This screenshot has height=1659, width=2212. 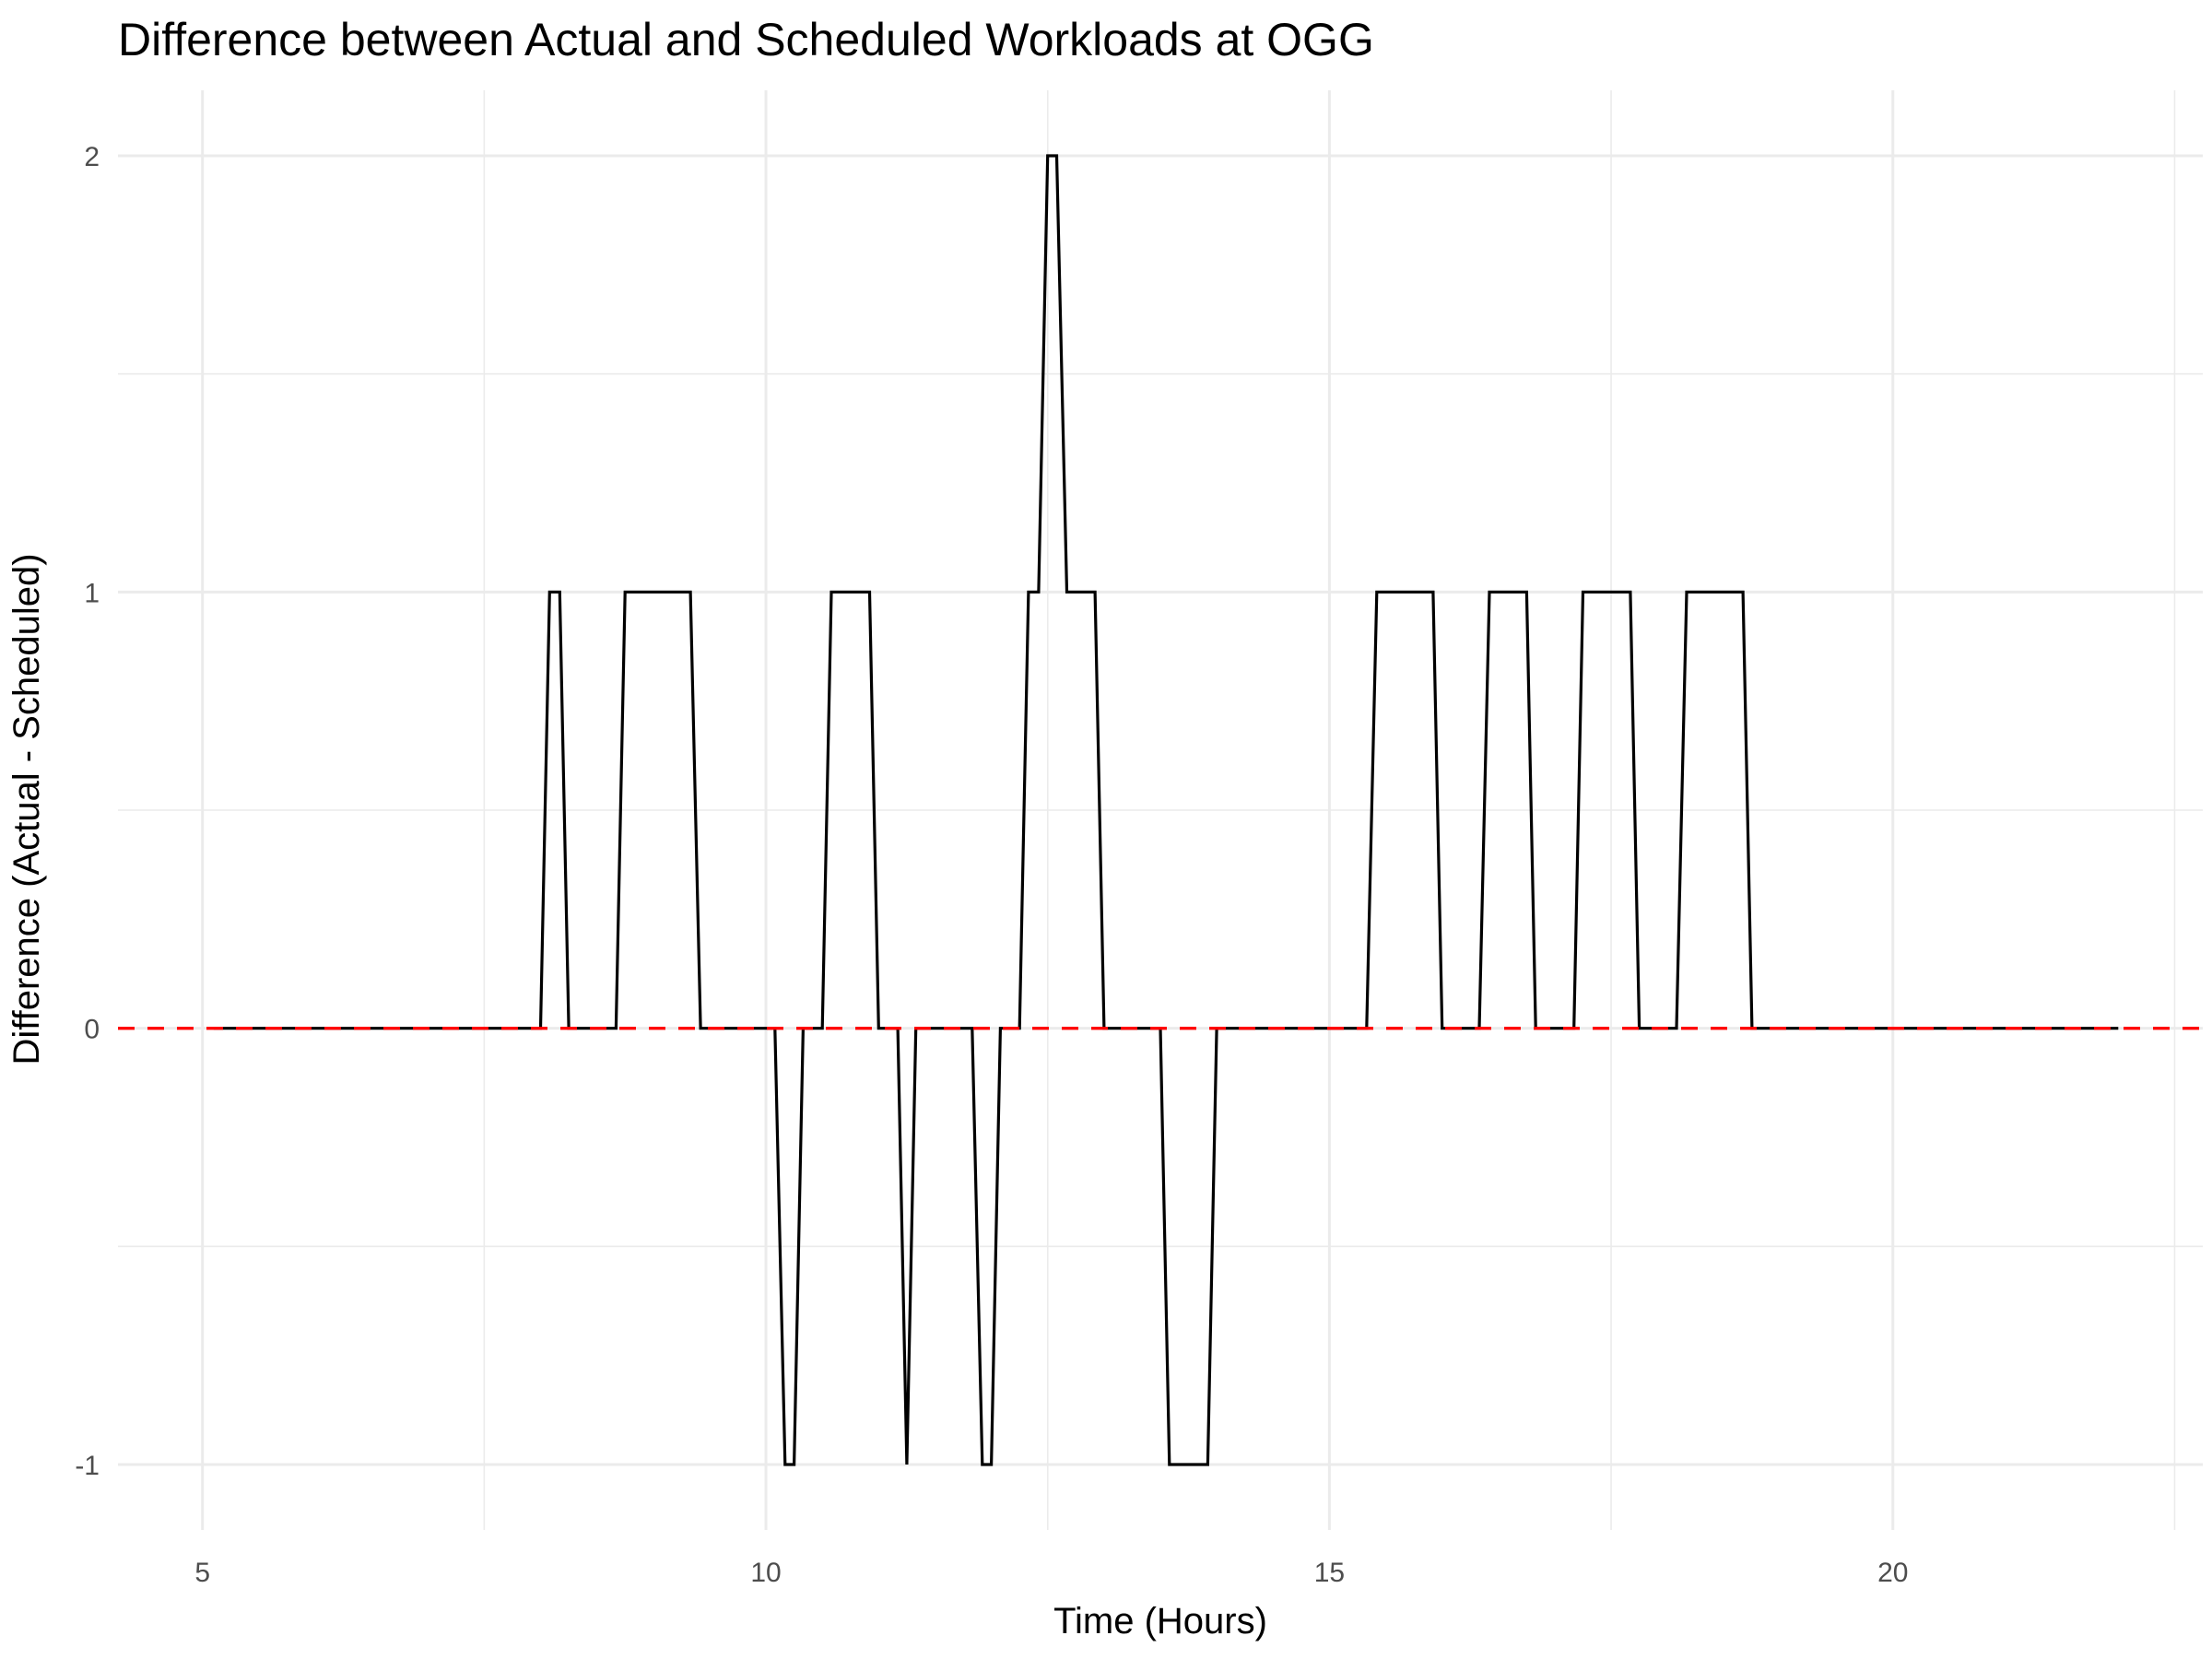 What do you see at coordinates (202, 1573) in the screenshot?
I see `x-tick-label: 5` at bounding box center [202, 1573].